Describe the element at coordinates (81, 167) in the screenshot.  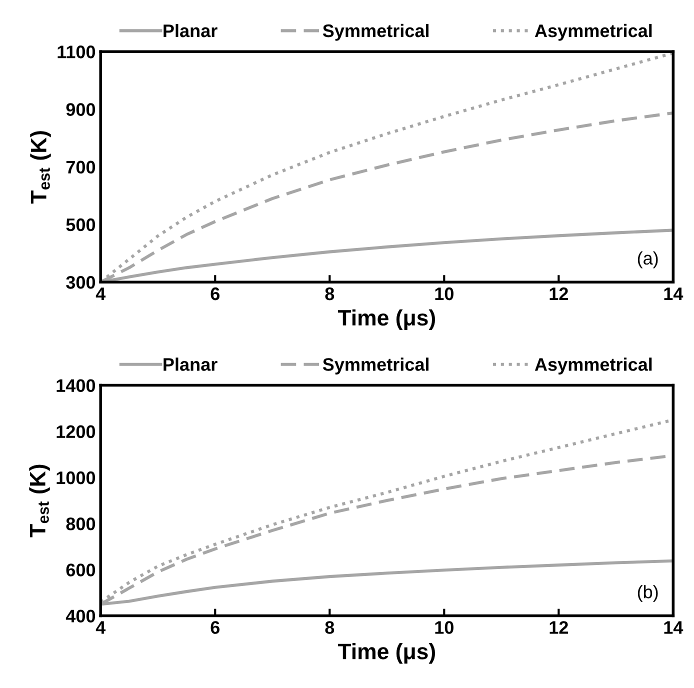
I see `y-tick-label: 700` at that location.